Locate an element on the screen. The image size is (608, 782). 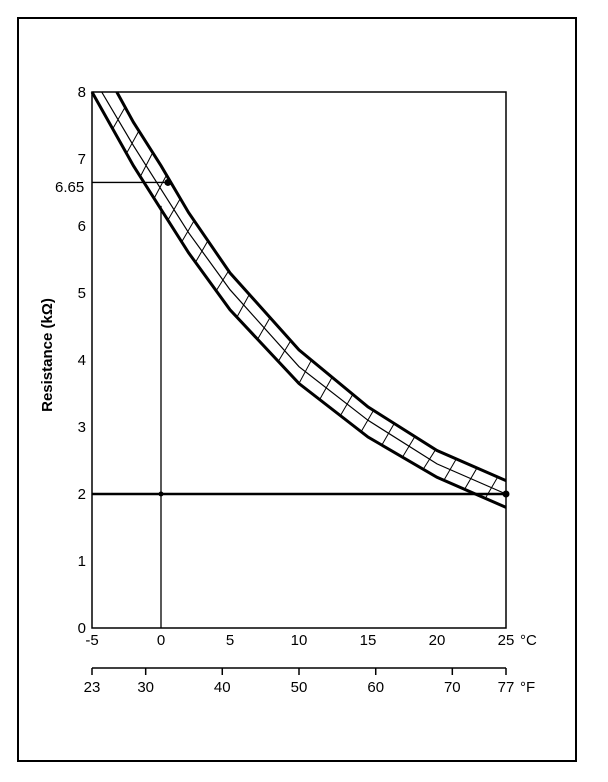
y-tick-label: 2 is located at coordinates (82, 494).